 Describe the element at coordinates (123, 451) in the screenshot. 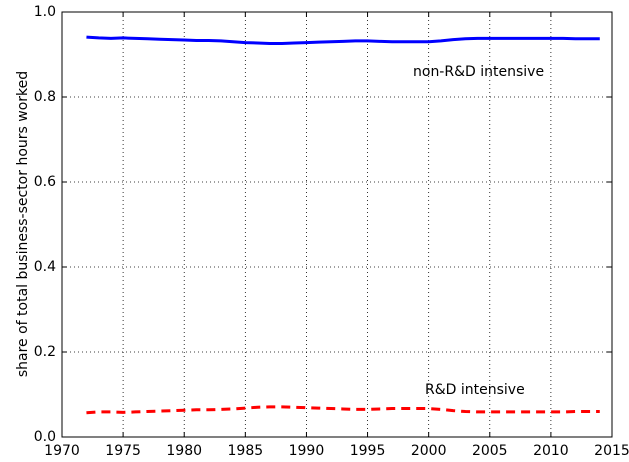

I see `x-tick-label: 1975` at that location.